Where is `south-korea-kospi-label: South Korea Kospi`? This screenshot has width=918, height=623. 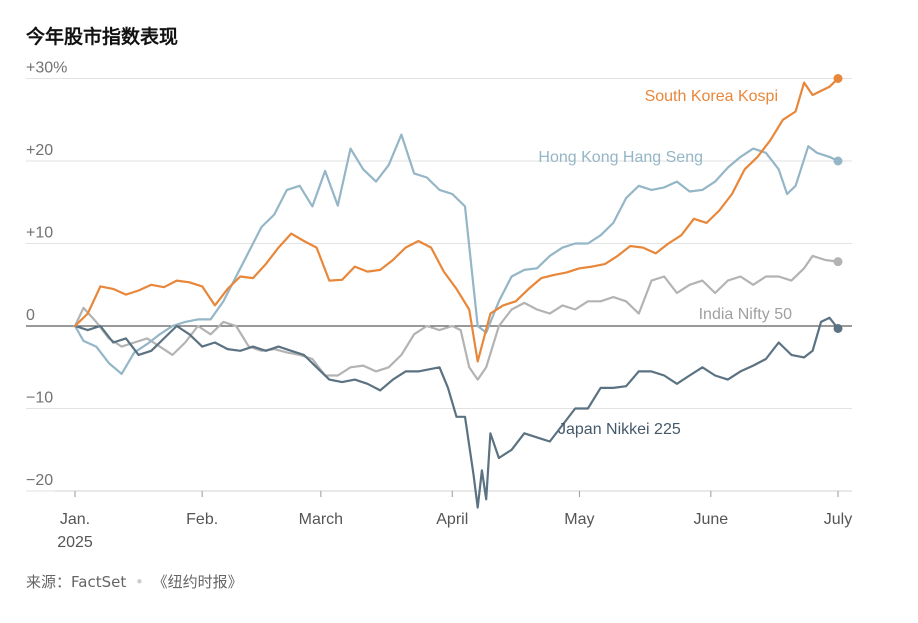
south-korea-kospi-label: South Korea Kospi is located at coordinates (711, 96).